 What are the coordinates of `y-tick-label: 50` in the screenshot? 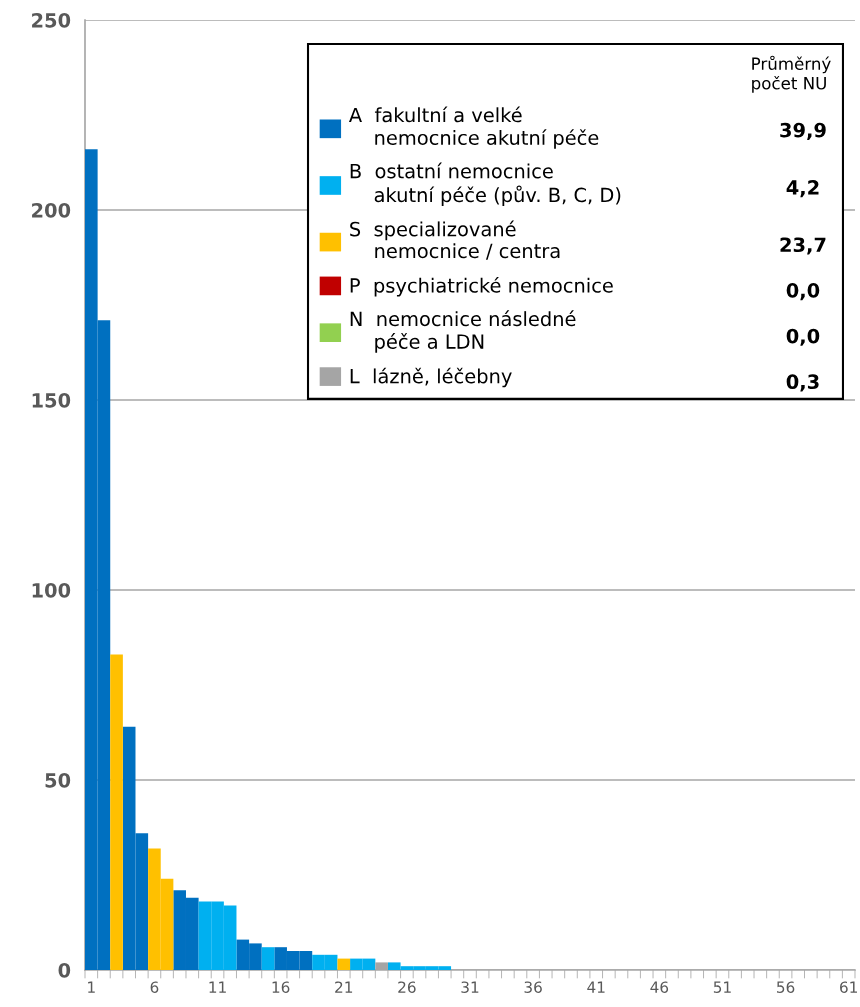 It's located at (58, 780).